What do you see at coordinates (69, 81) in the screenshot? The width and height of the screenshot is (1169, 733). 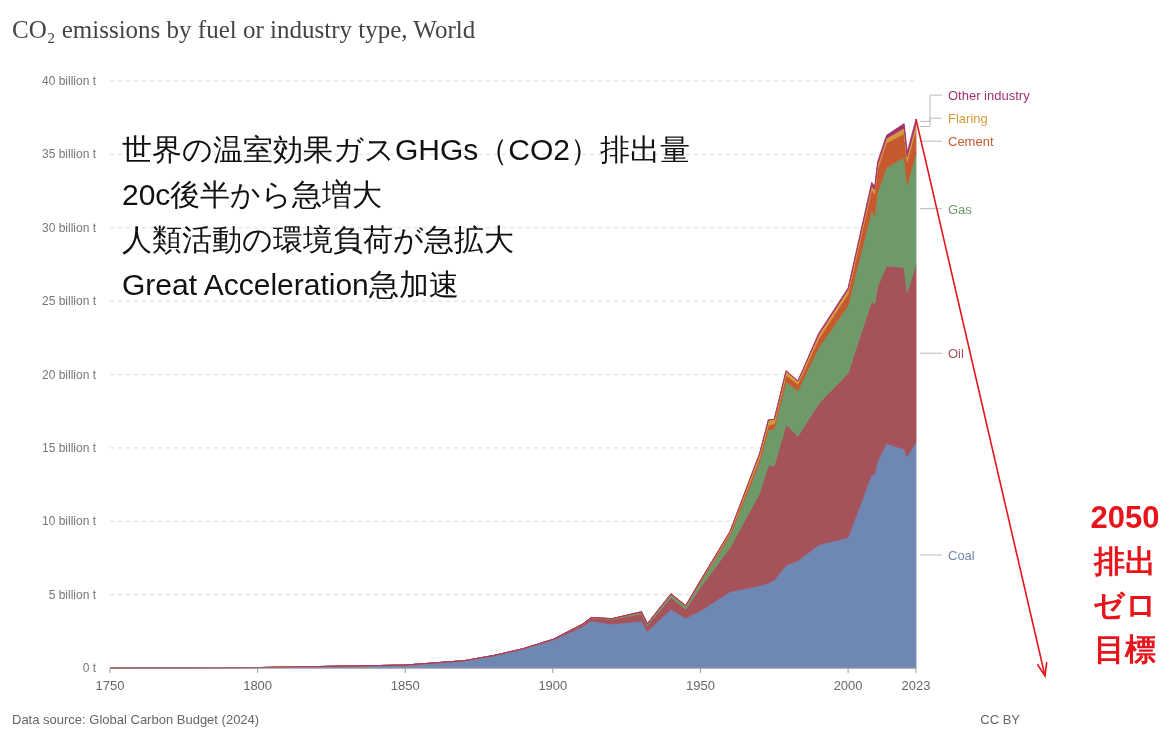 I see `y-tick-label: 40 billion t` at bounding box center [69, 81].